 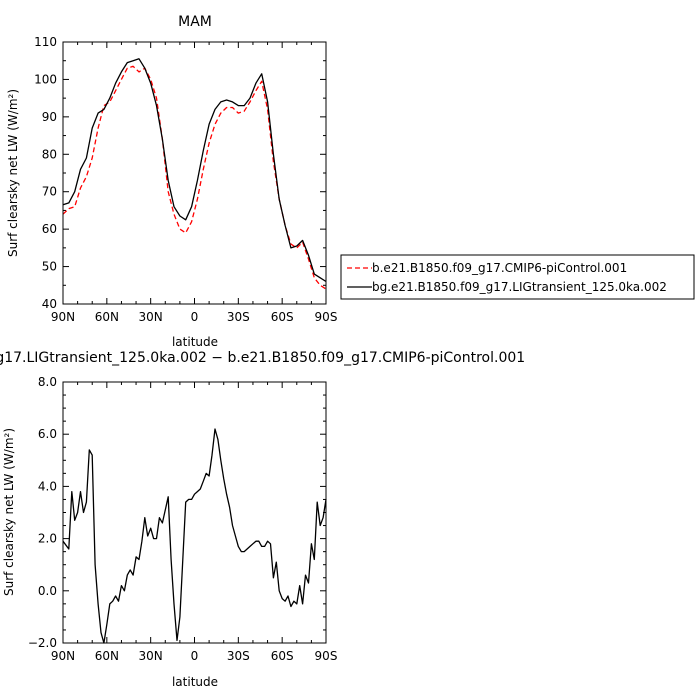 What do you see at coordinates (195, 22) in the screenshot?
I see `top-plot-title: MAM` at bounding box center [195, 22].